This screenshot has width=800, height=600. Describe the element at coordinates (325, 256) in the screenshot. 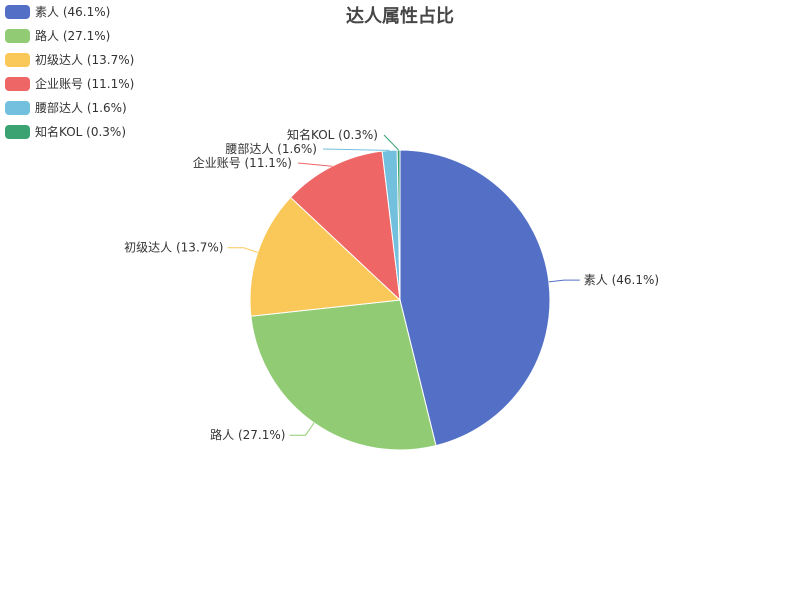

I see `slice-3-wedge` at that location.